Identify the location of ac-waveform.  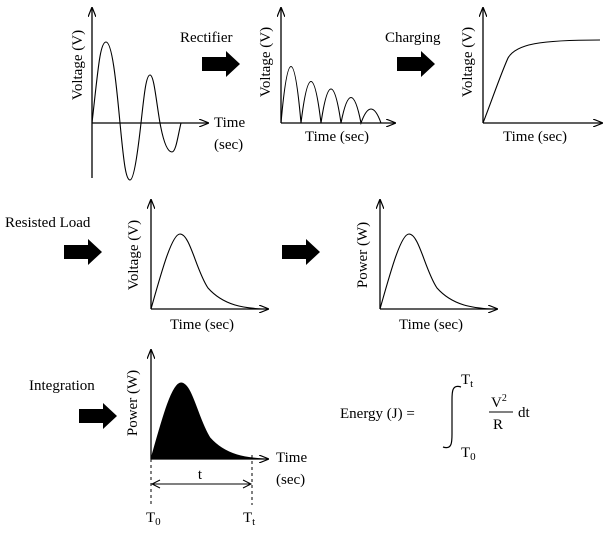
(136, 111).